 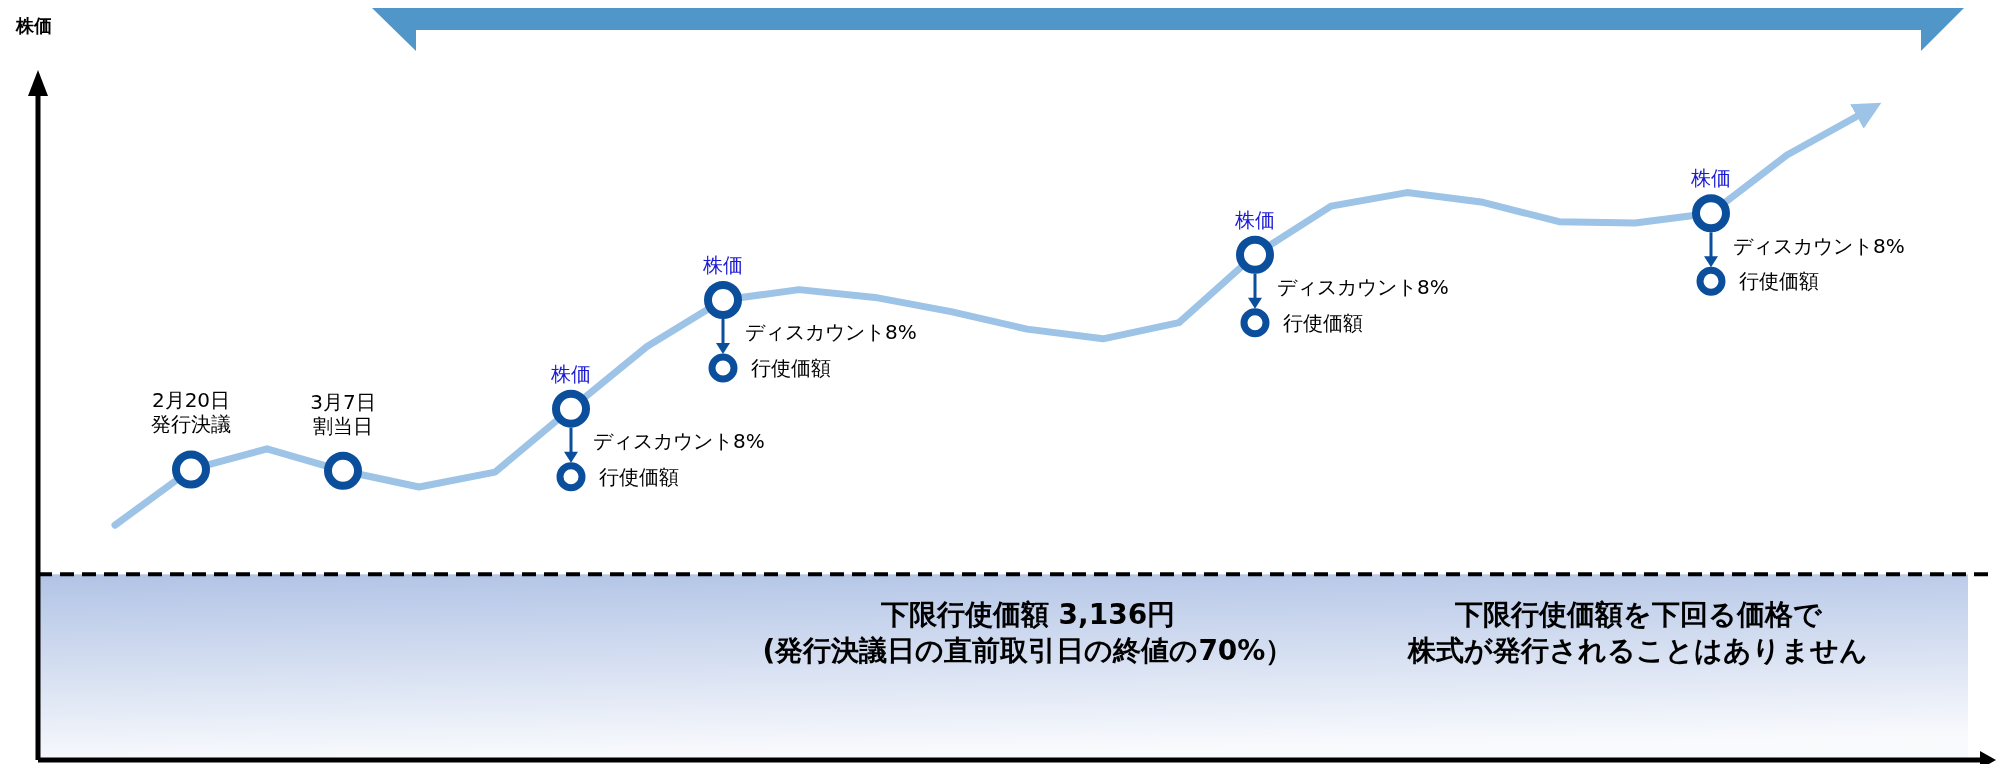 What do you see at coordinates (33, 25) in the screenshot?
I see `y-axis-title: 株価` at bounding box center [33, 25].